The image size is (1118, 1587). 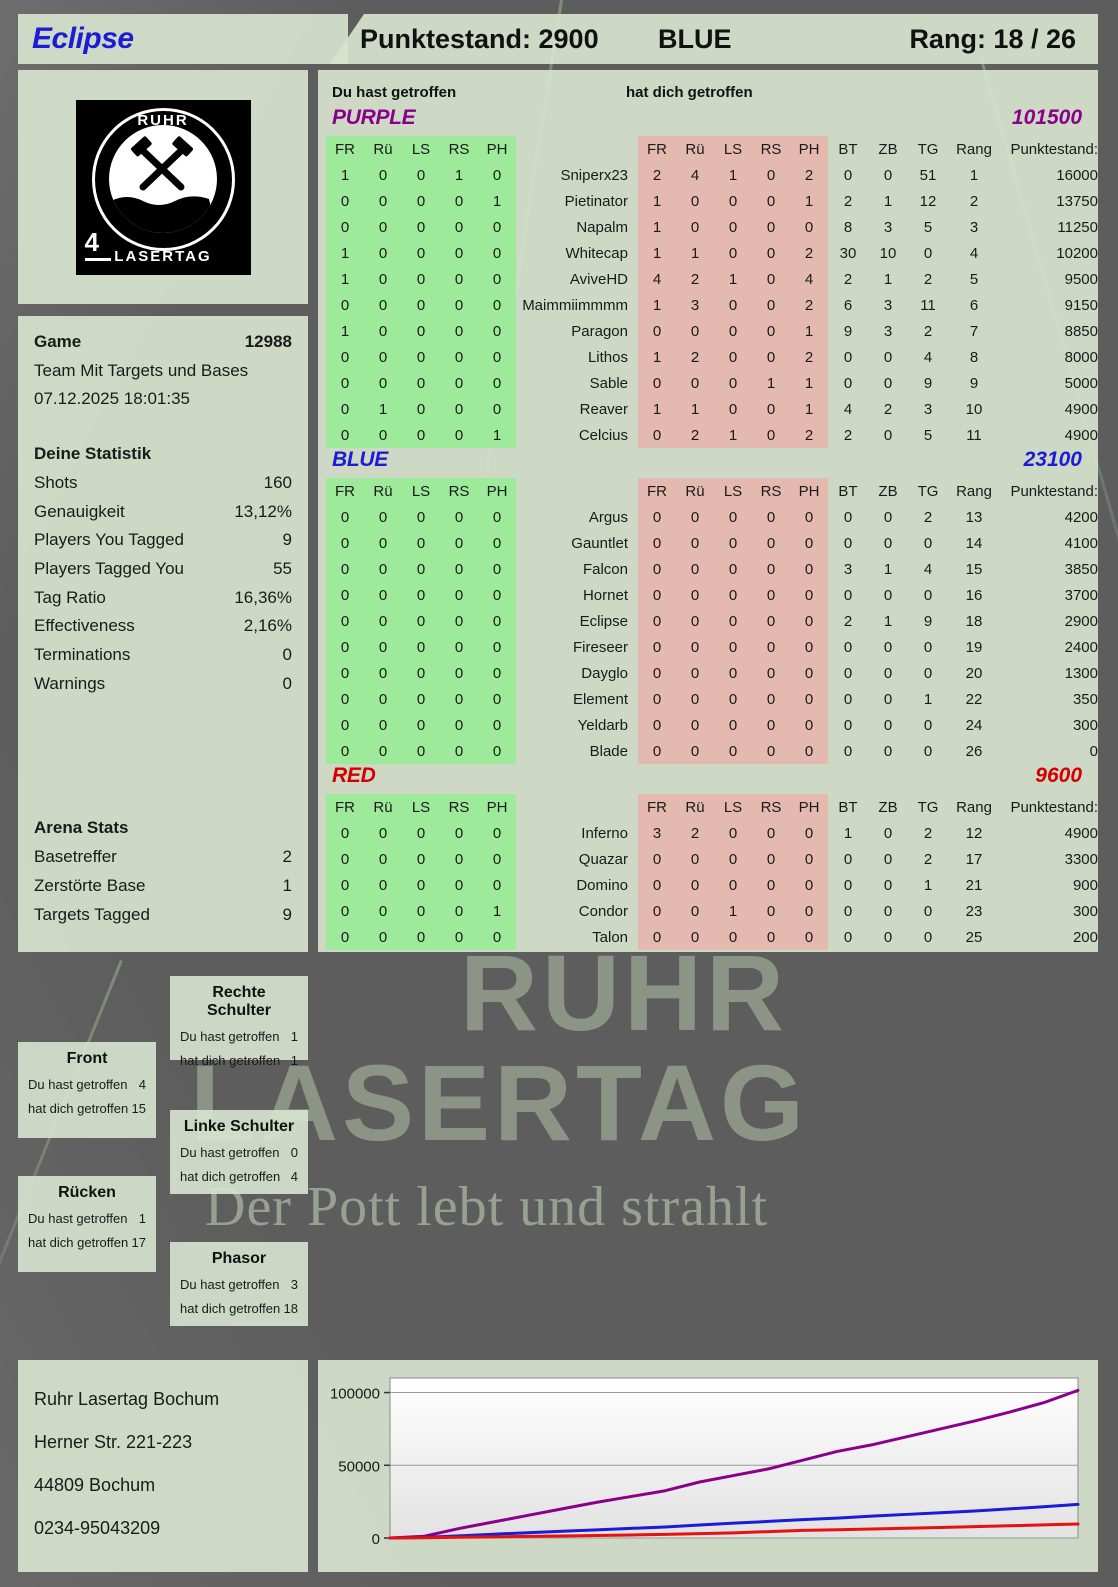 I want to click on player-name-cell: Fireseer, so click(x=600, y=647).